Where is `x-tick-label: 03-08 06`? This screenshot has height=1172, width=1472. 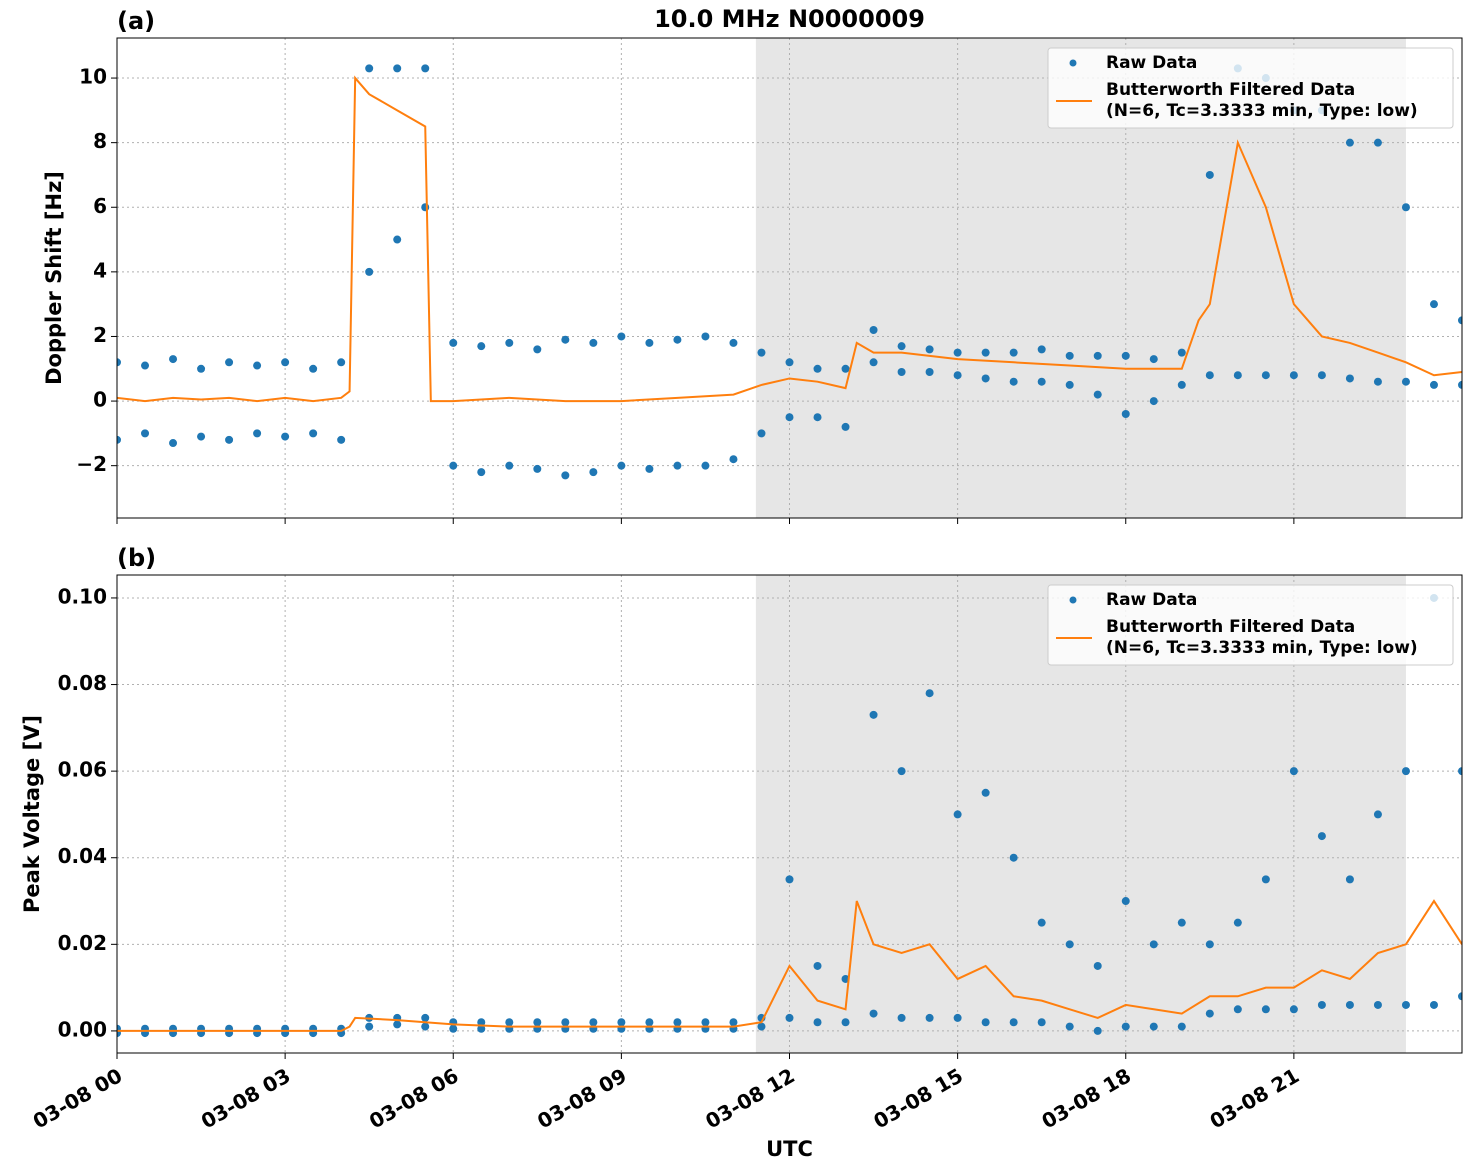 x-tick-label: 03-08 06 is located at coordinates (414, 1098).